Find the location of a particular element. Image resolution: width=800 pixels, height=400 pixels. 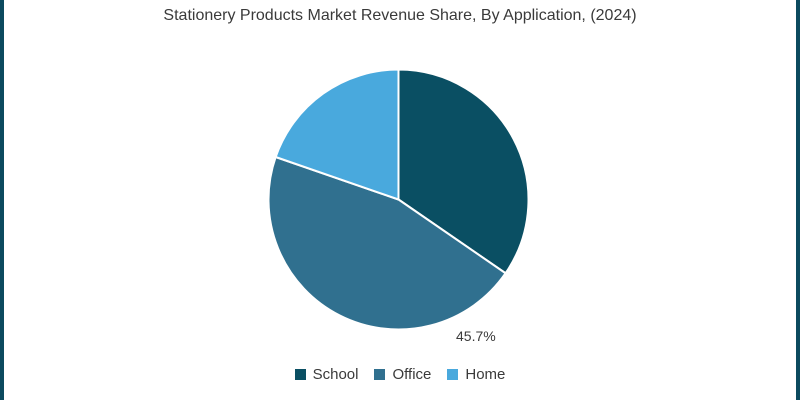

pie-slice-office is located at coordinates (387, 243).